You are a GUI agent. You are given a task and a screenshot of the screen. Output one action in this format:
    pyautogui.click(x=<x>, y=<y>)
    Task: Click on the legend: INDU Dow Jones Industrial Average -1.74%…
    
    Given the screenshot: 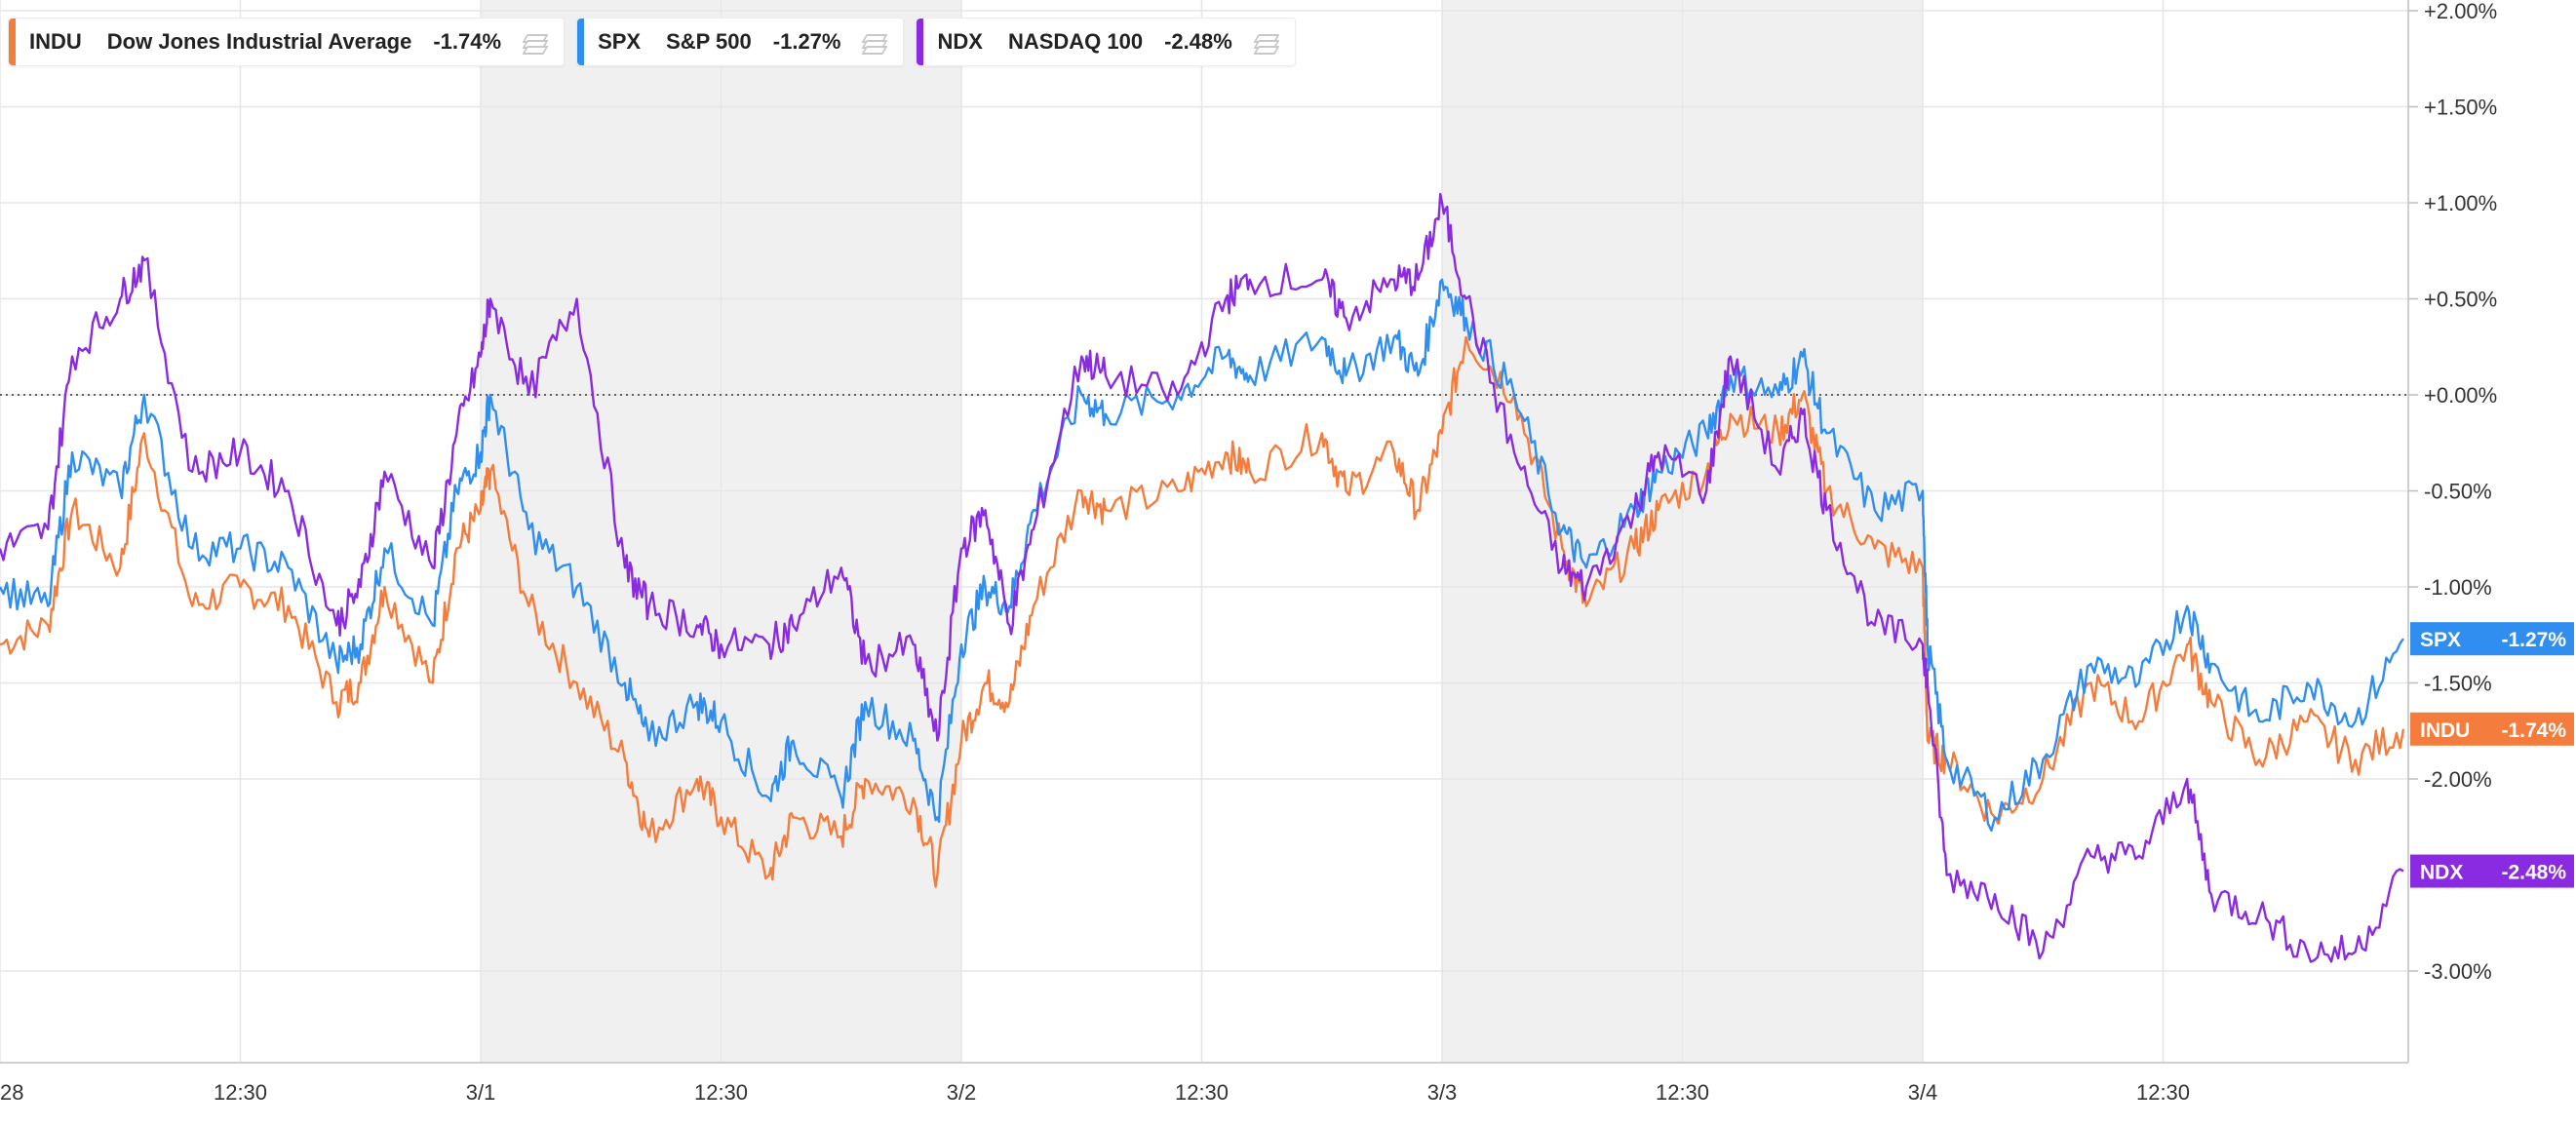 What is the action you would take?
    pyautogui.click(x=652, y=42)
    